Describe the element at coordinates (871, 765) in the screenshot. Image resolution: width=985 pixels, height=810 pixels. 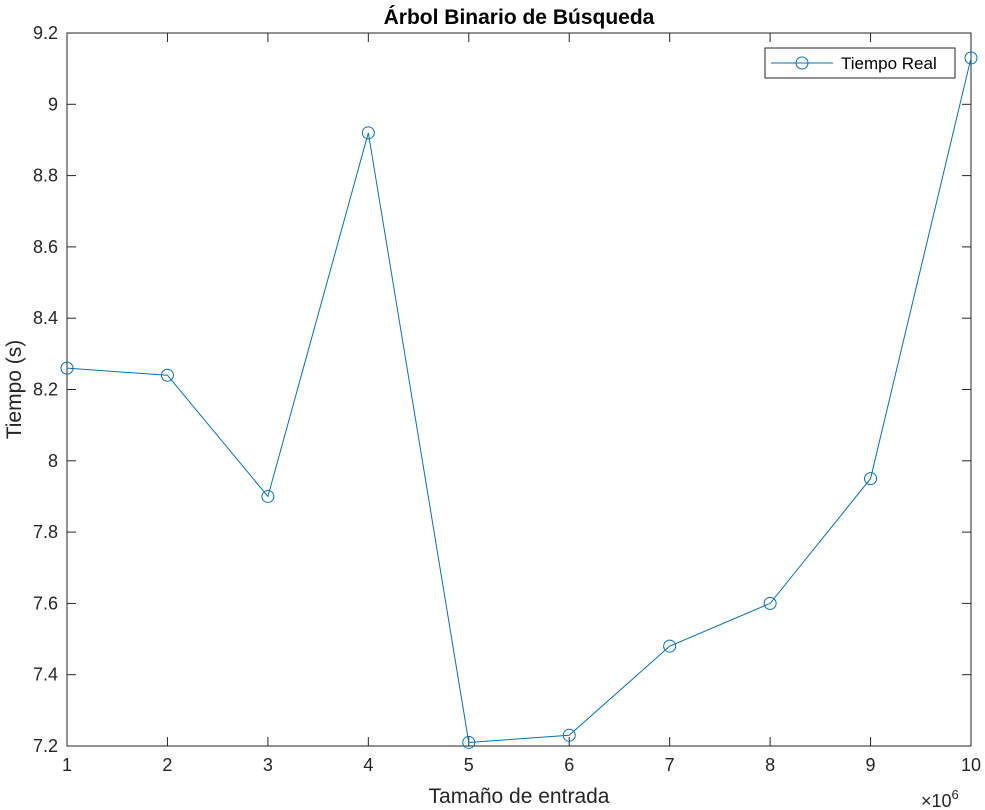
I see `x-tick-label: 9` at that location.